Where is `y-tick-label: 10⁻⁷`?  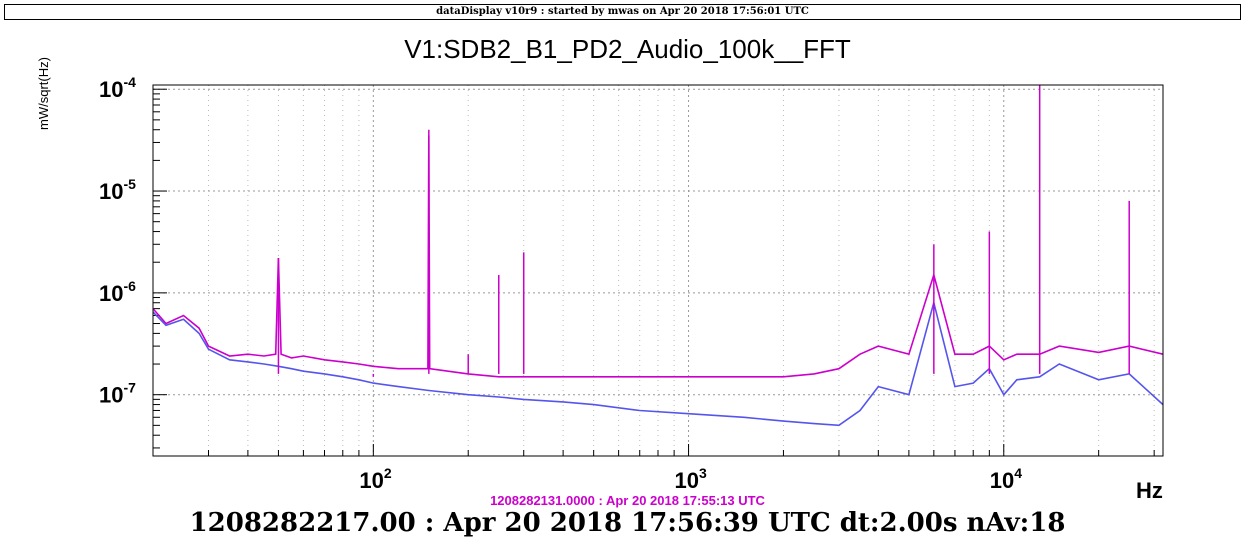
y-tick-label: 10⁻⁷ is located at coordinates (117, 394).